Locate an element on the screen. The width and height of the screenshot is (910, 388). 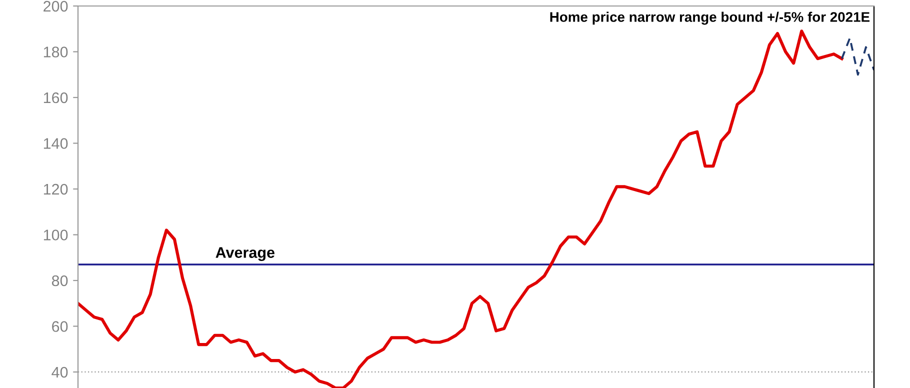
ref-line-label: Average is located at coordinates (245, 254).